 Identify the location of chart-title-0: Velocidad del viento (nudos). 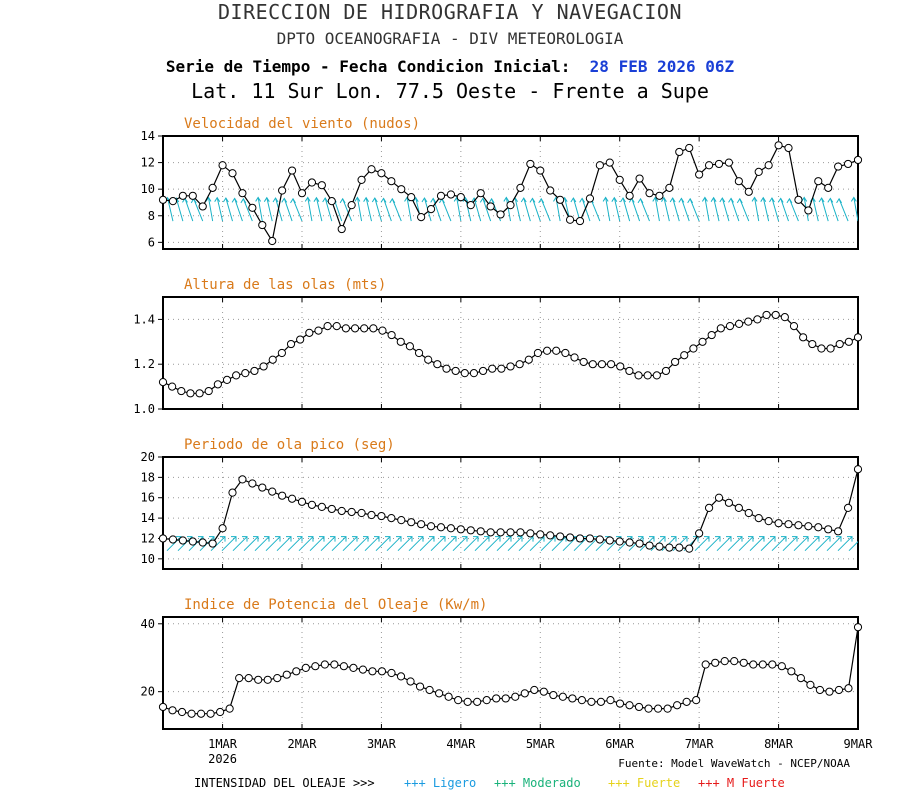
(302, 124).